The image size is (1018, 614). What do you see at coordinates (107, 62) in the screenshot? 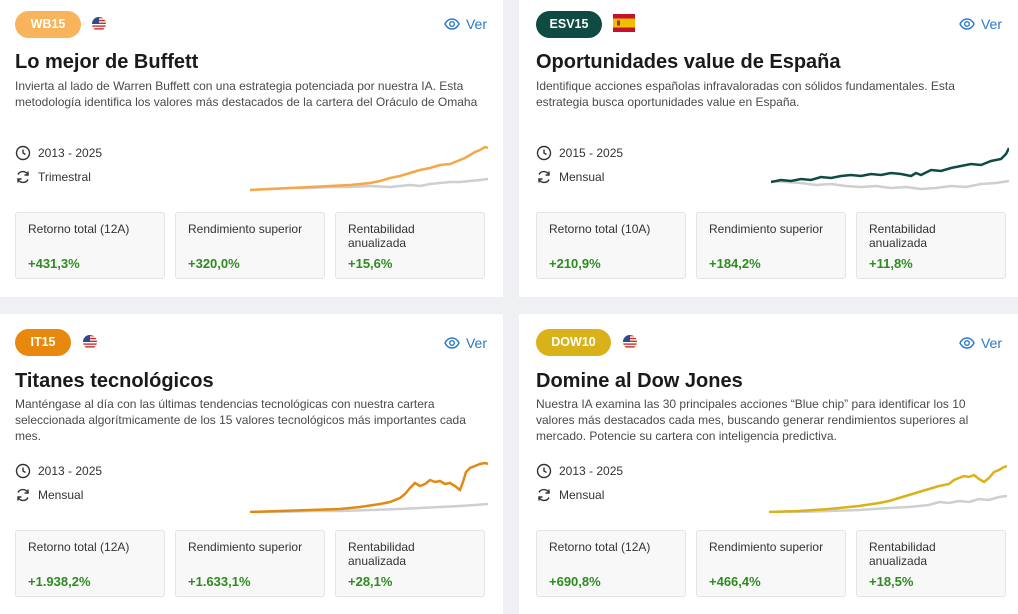
I see `strategy-title: Lo mejor de Buffett` at bounding box center [107, 62].